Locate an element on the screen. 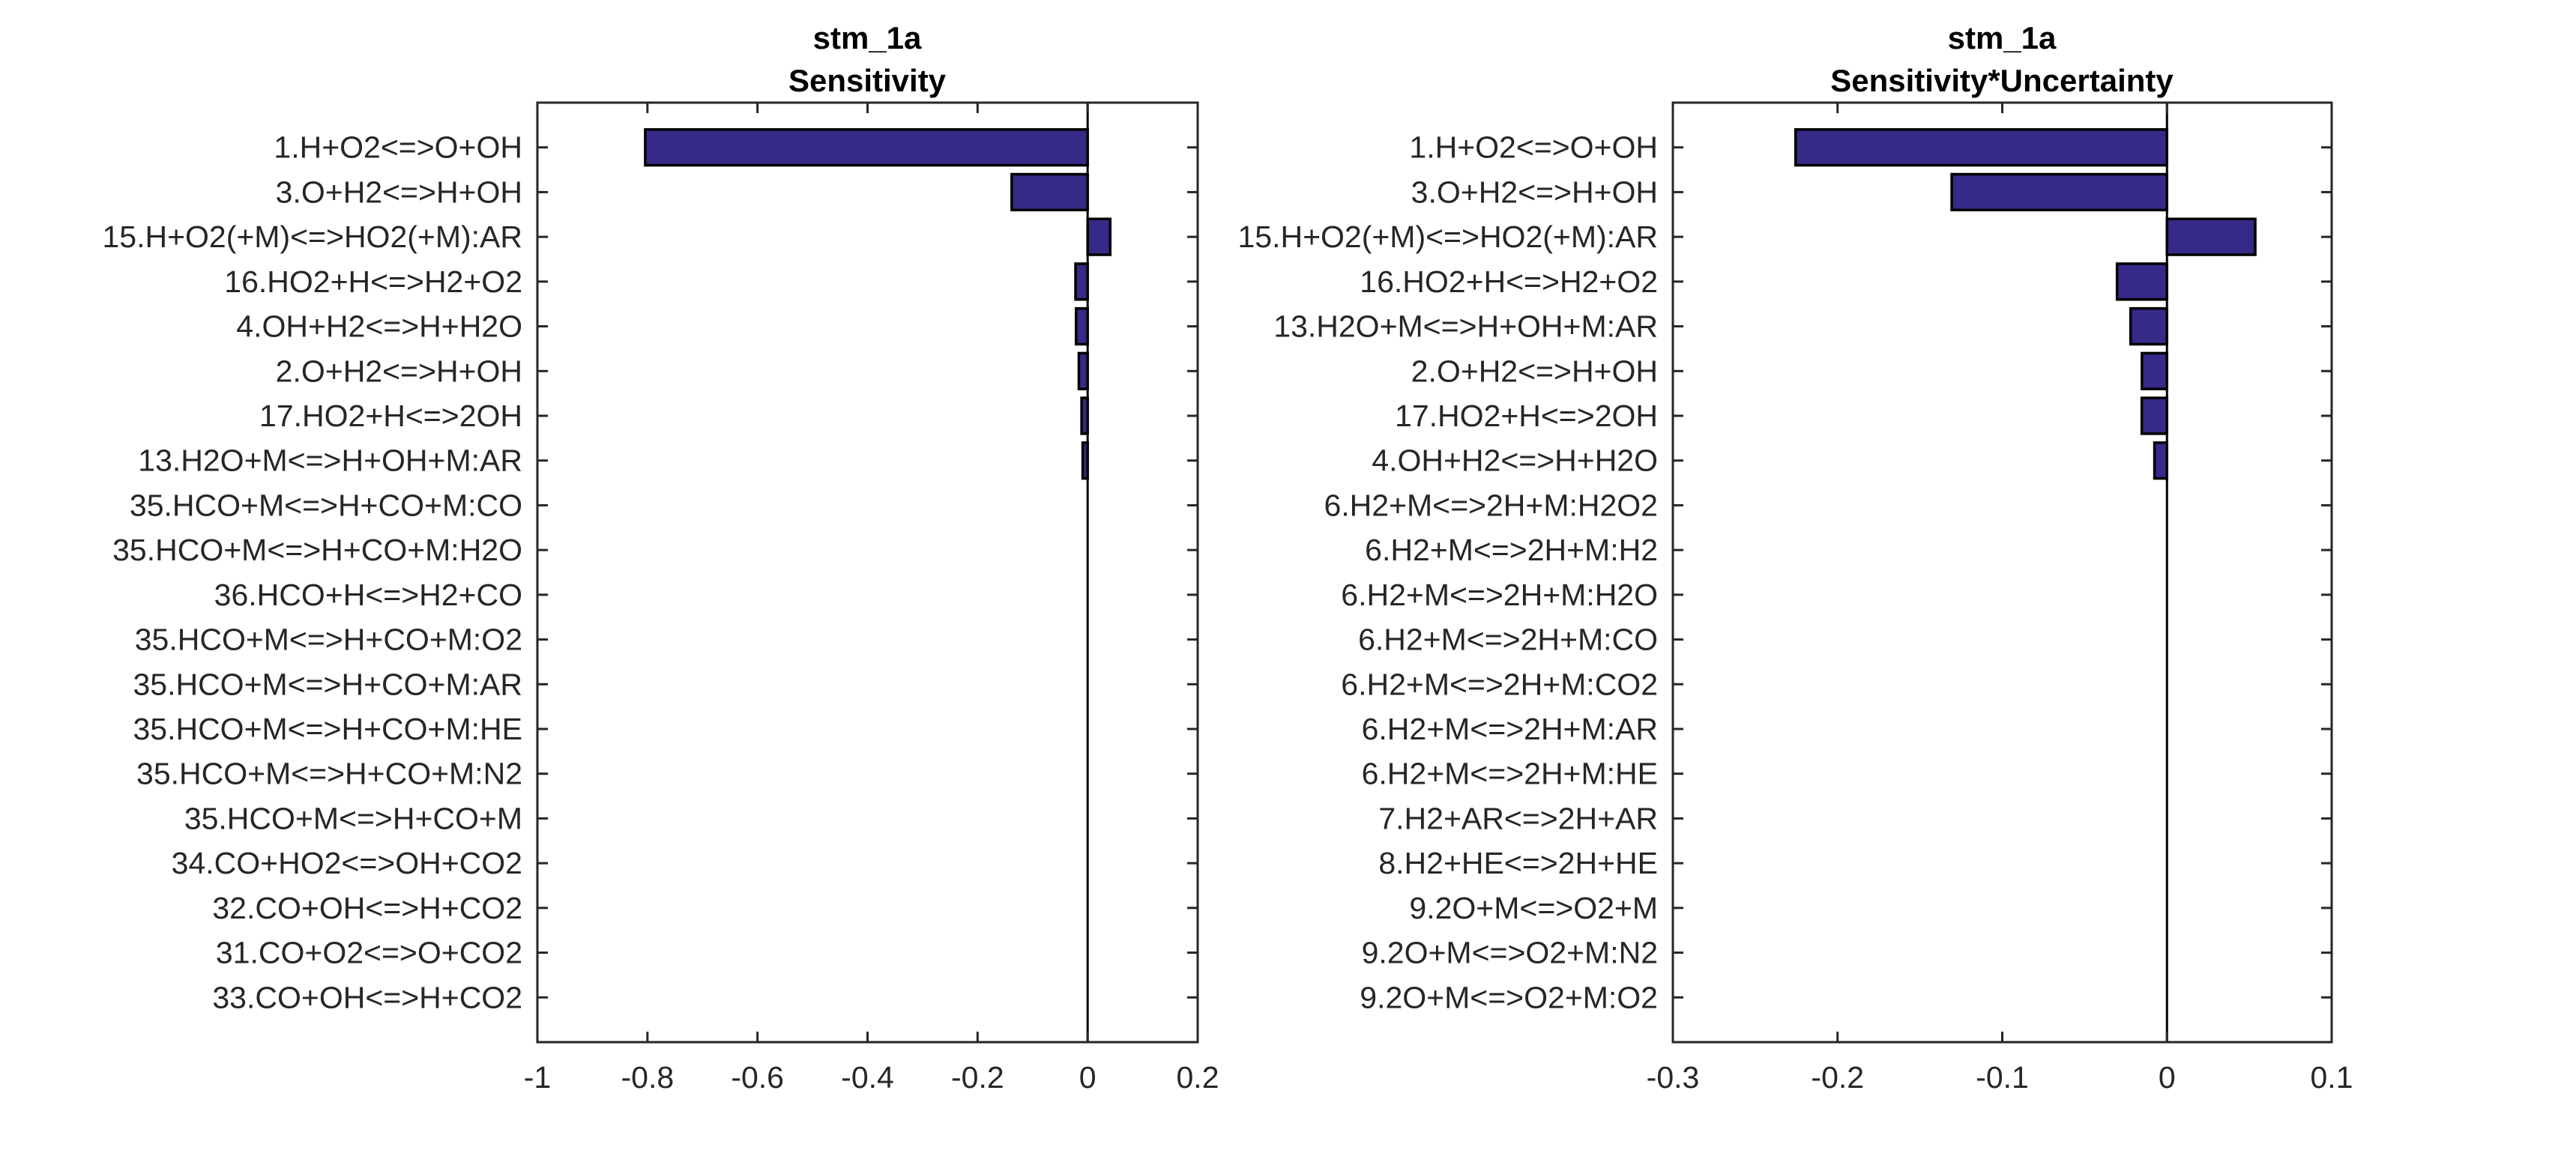 This screenshot has height=1171, width=2576. category-label: 35.HCO+M<=>H+CO+M:AR is located at coordinates (327, 684).